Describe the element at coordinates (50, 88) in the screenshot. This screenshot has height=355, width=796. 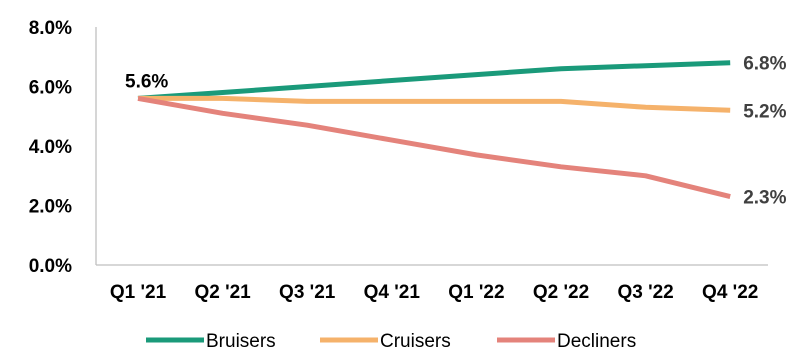
I see `y-tick-label: 6.0%` at that location.